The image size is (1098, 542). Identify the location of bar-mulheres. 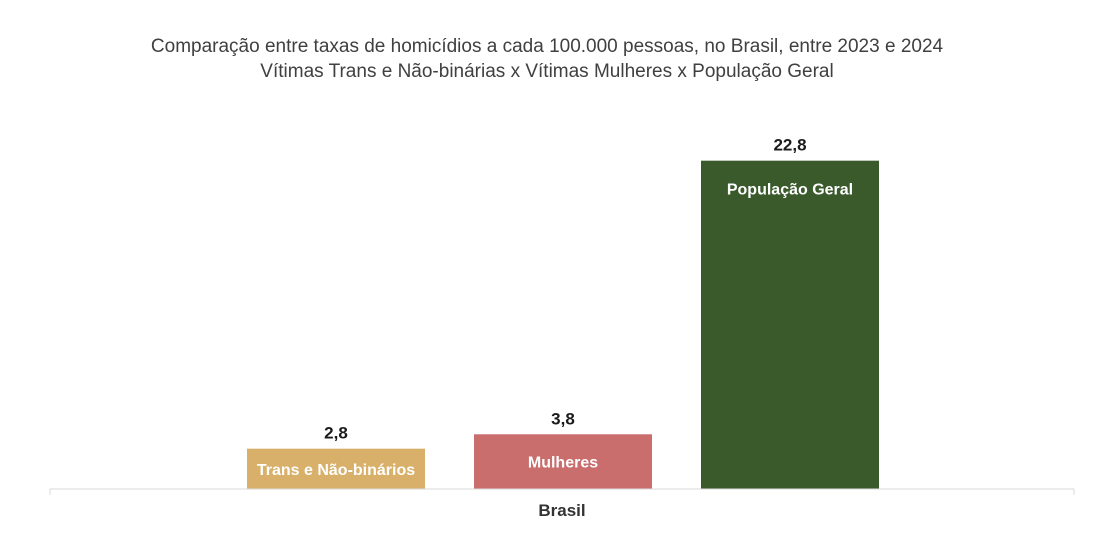
(563, 461).